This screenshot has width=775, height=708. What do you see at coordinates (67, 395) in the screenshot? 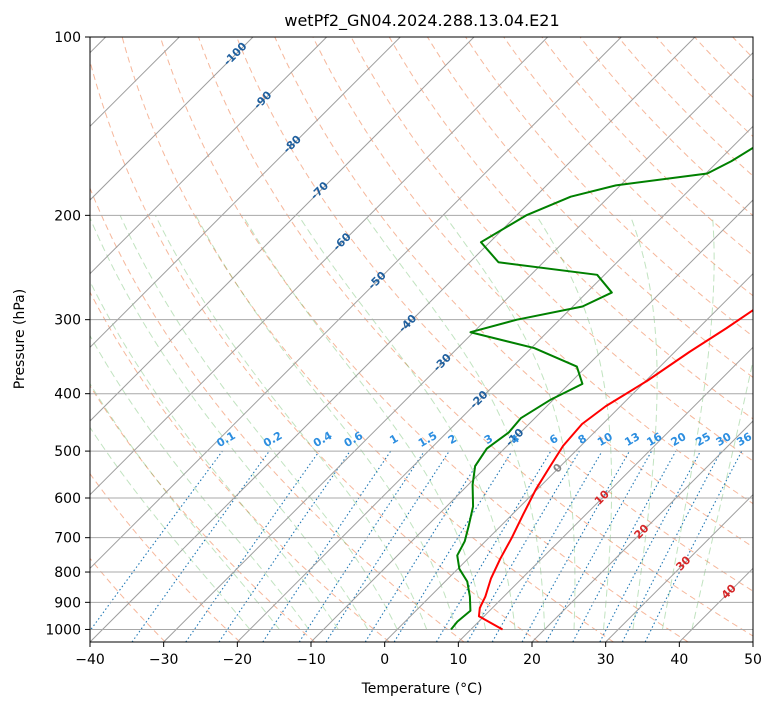
I see `y-tick-label: 400` at bounding box center [67, 395].